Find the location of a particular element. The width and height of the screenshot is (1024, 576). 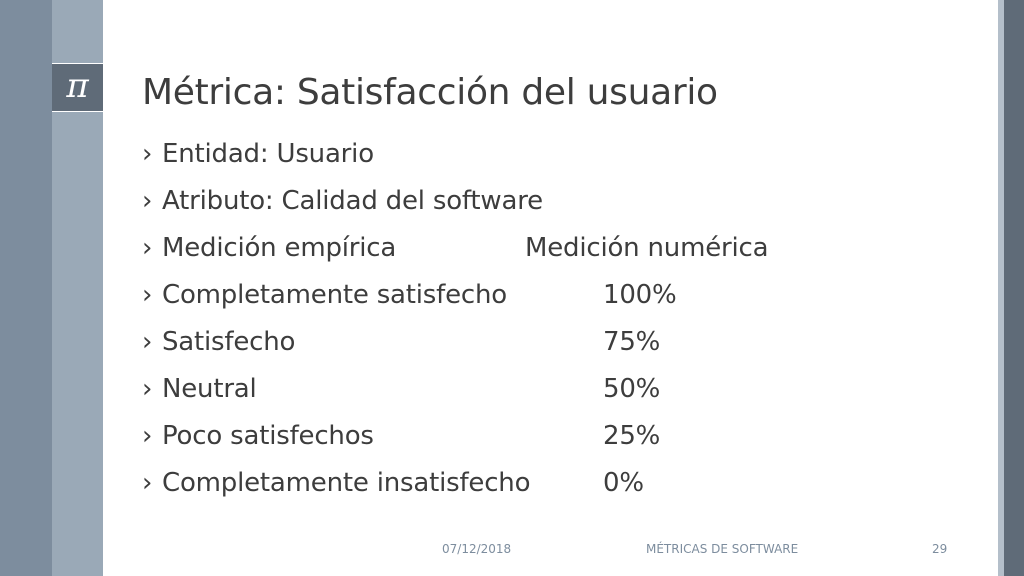

bullet-value: 75% is located at coordinates (632, 342).